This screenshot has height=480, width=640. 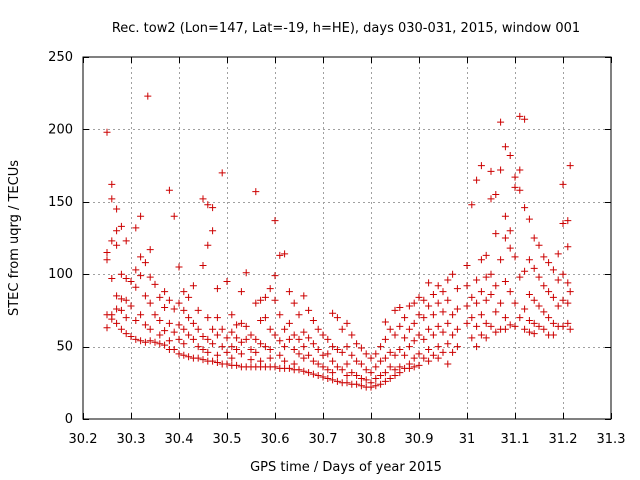 I want to click on y-tick-label: 50, so click(x=64, y=347).